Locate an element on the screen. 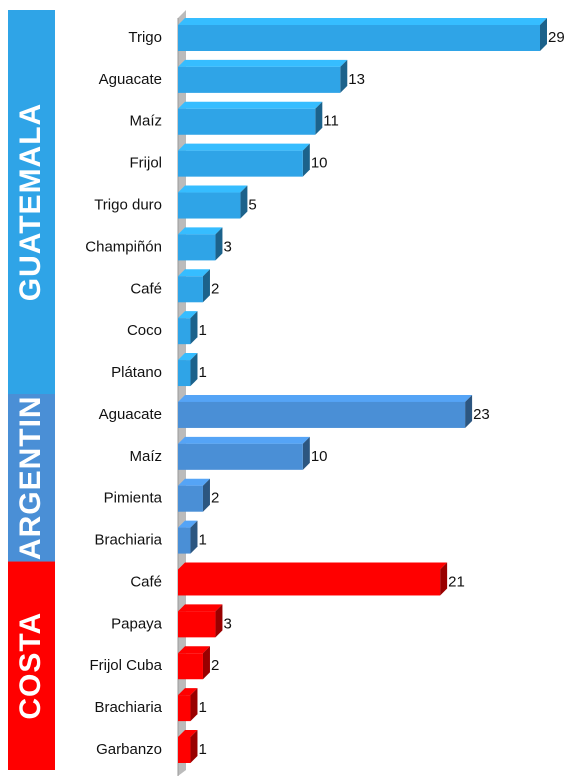 This screenshot has height=776, width=566. category-label: Pimienta is located at coordinates (133, 498).